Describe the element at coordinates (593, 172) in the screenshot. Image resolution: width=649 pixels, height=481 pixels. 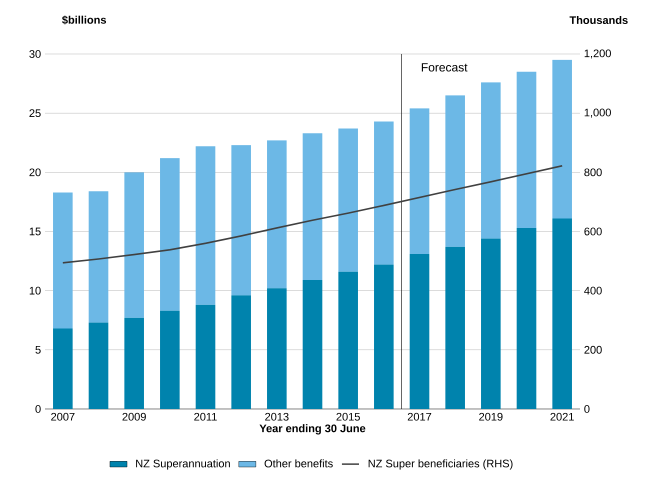
I see `y2-tick-label: 800` at that location.